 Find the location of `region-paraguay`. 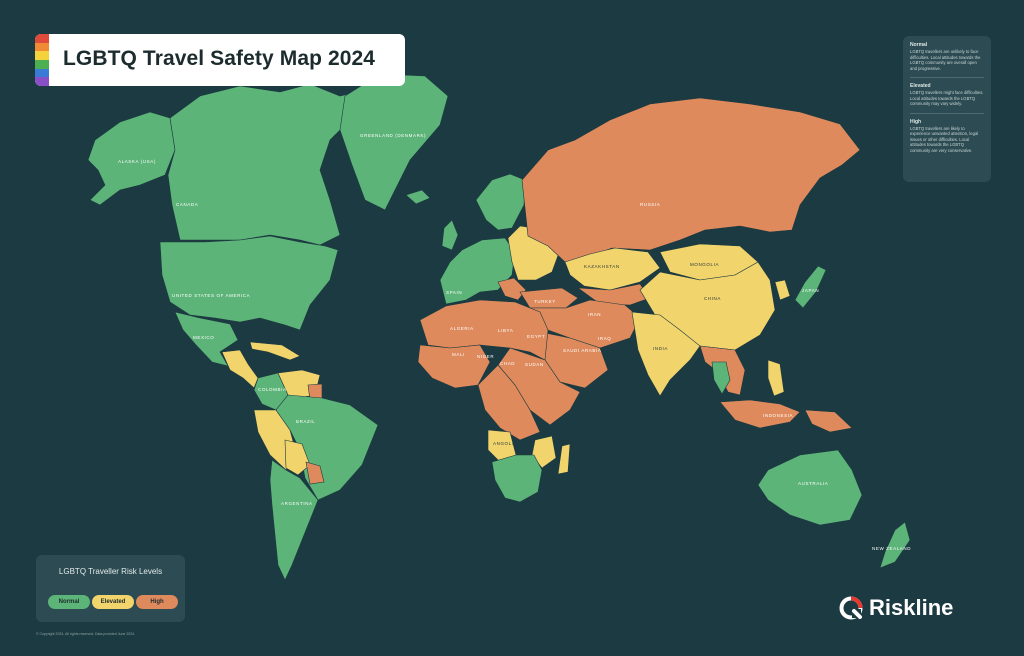

region-paraguay is located at coordinates (315, 473).